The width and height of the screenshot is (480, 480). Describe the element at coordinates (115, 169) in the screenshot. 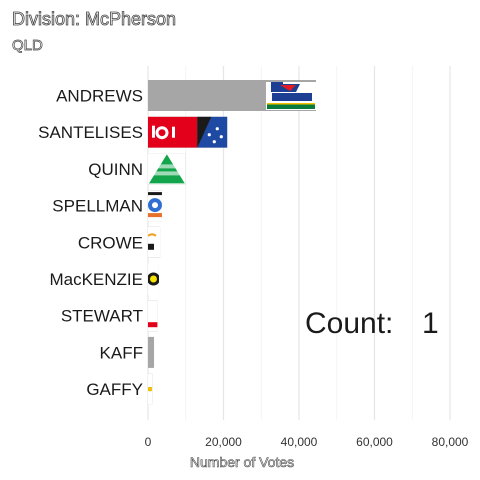

I see `category-label: QUINN` at that location.